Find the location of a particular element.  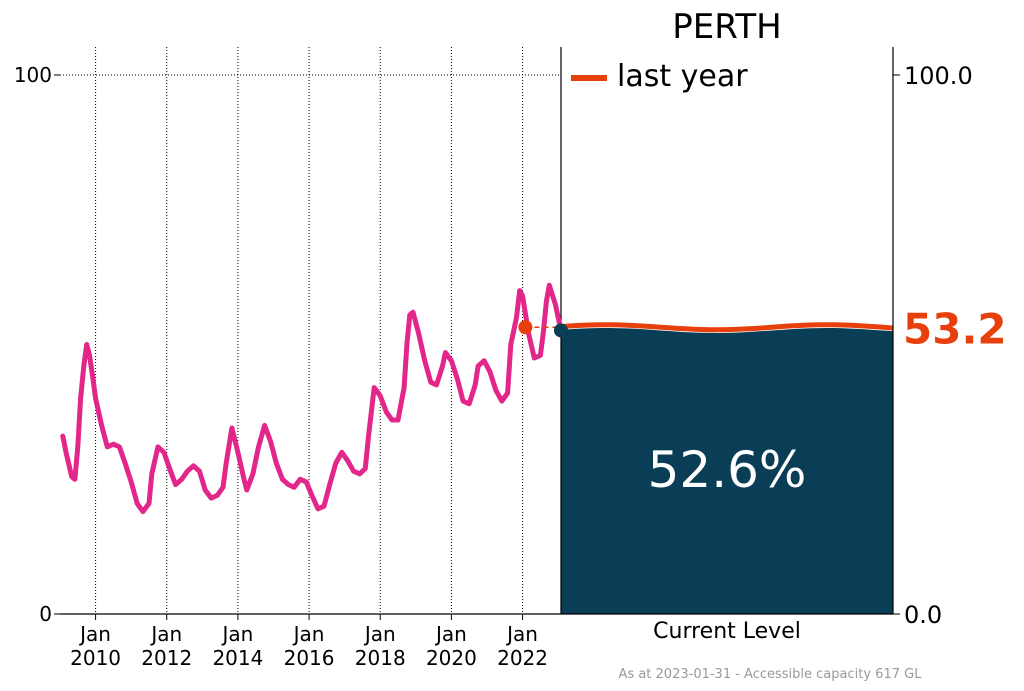

x-tick-label: Jan 2020 is located at coordinates (451, 646).